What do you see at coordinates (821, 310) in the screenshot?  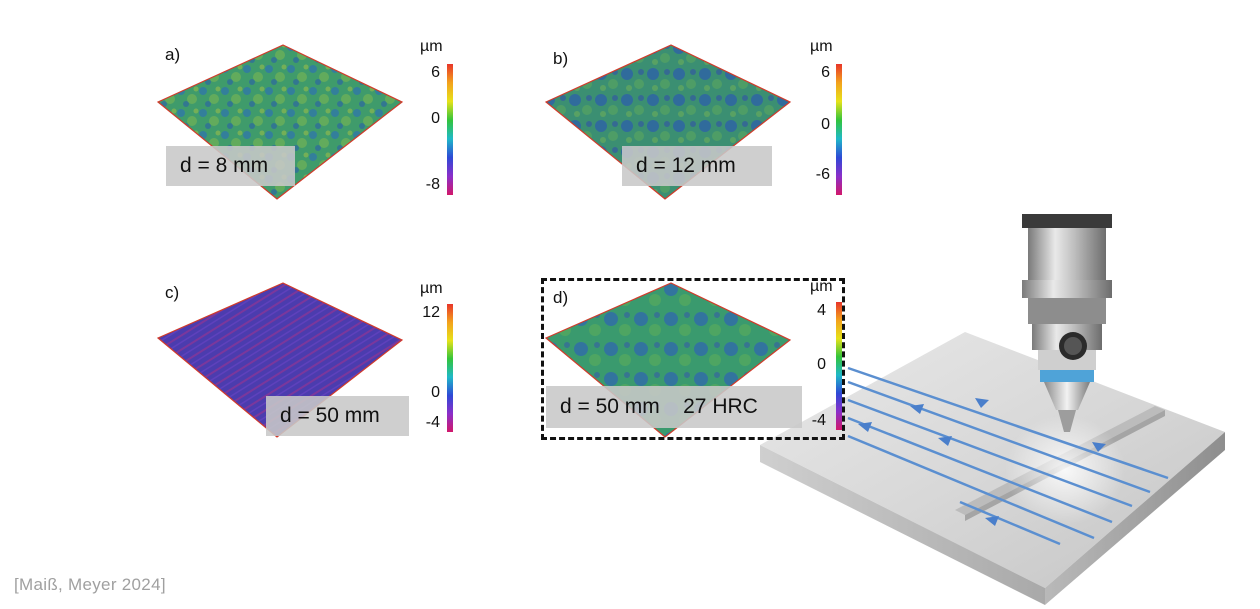 I see `colorbar-tick-max: 4` at bounding box center [821, 310].